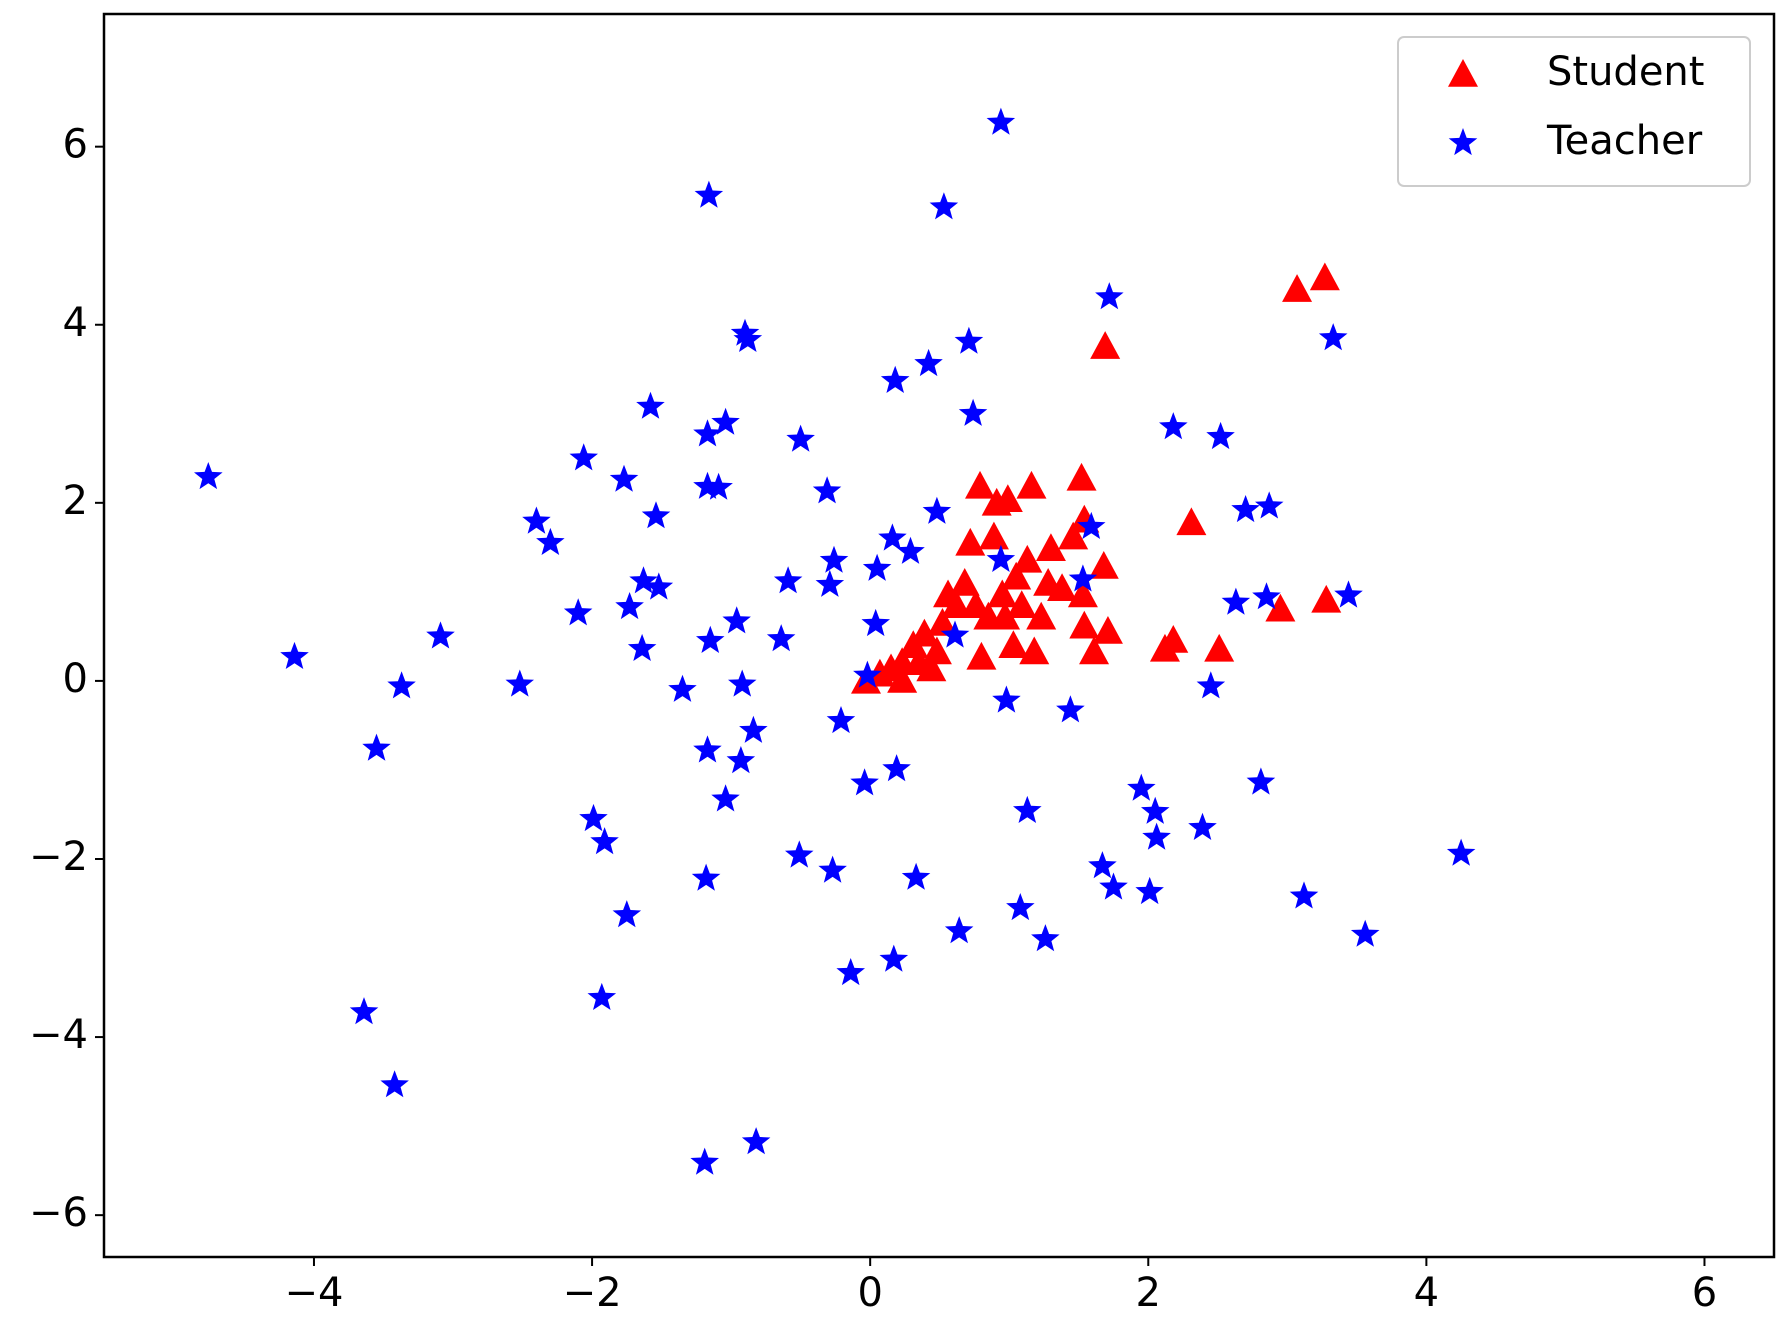  I want to click on y-tick-label: 0, so click(75, 679).